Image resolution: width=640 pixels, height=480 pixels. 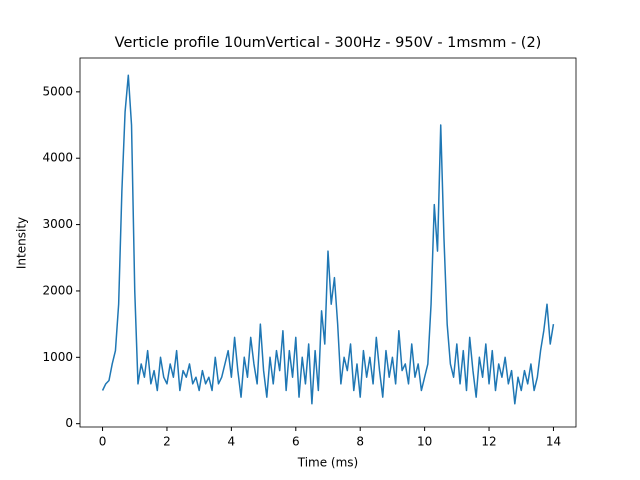 I want to click on x-tick-label: 4, so click(x=232, y=442).